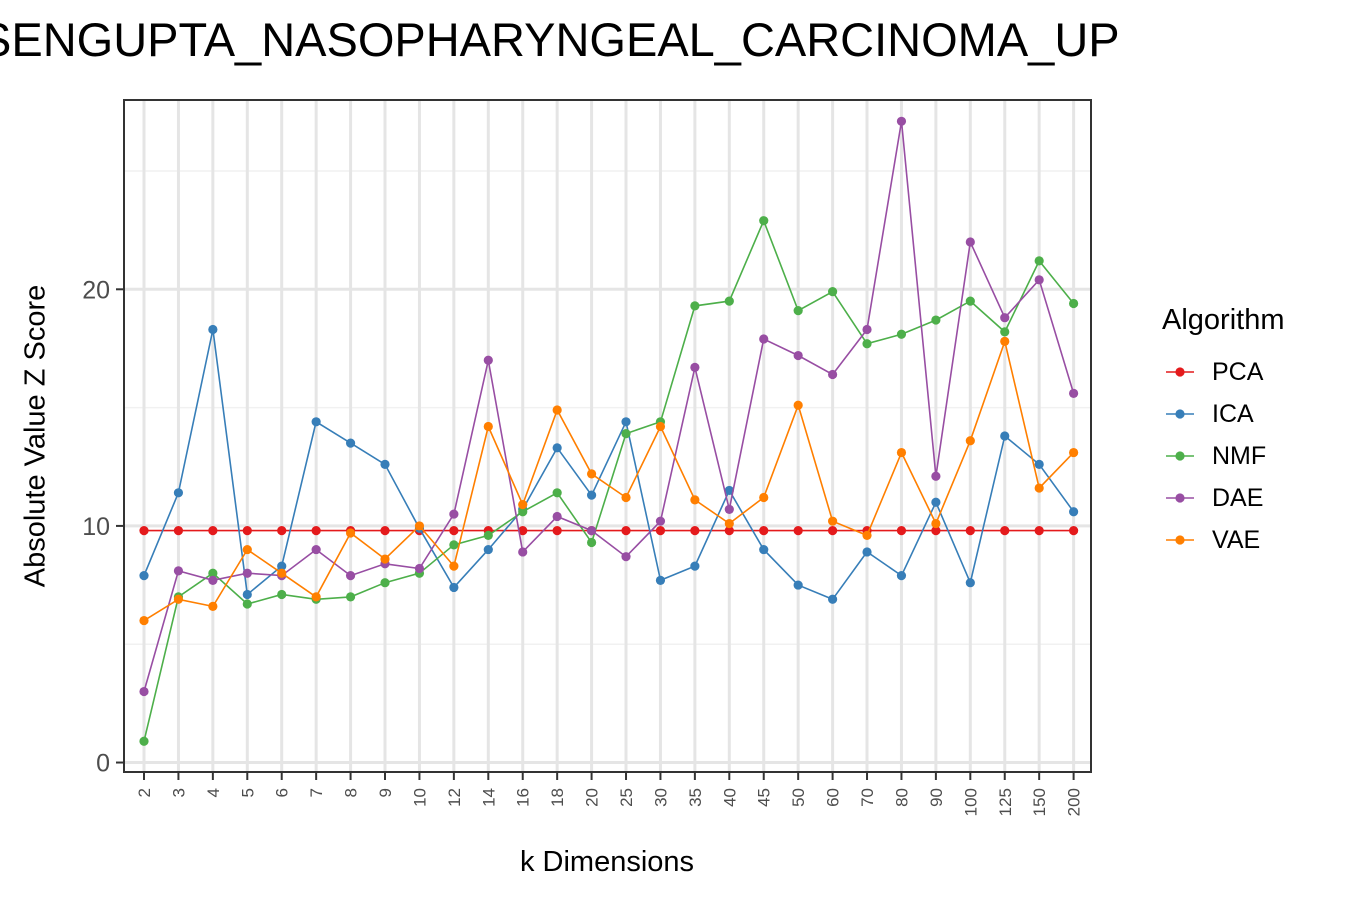 This screenshot has height=900, width=1350. What do you see at coordinates (96, 527) in the screenshot?
I see `y-tick-label: 10` at bounding box center [96, 527].